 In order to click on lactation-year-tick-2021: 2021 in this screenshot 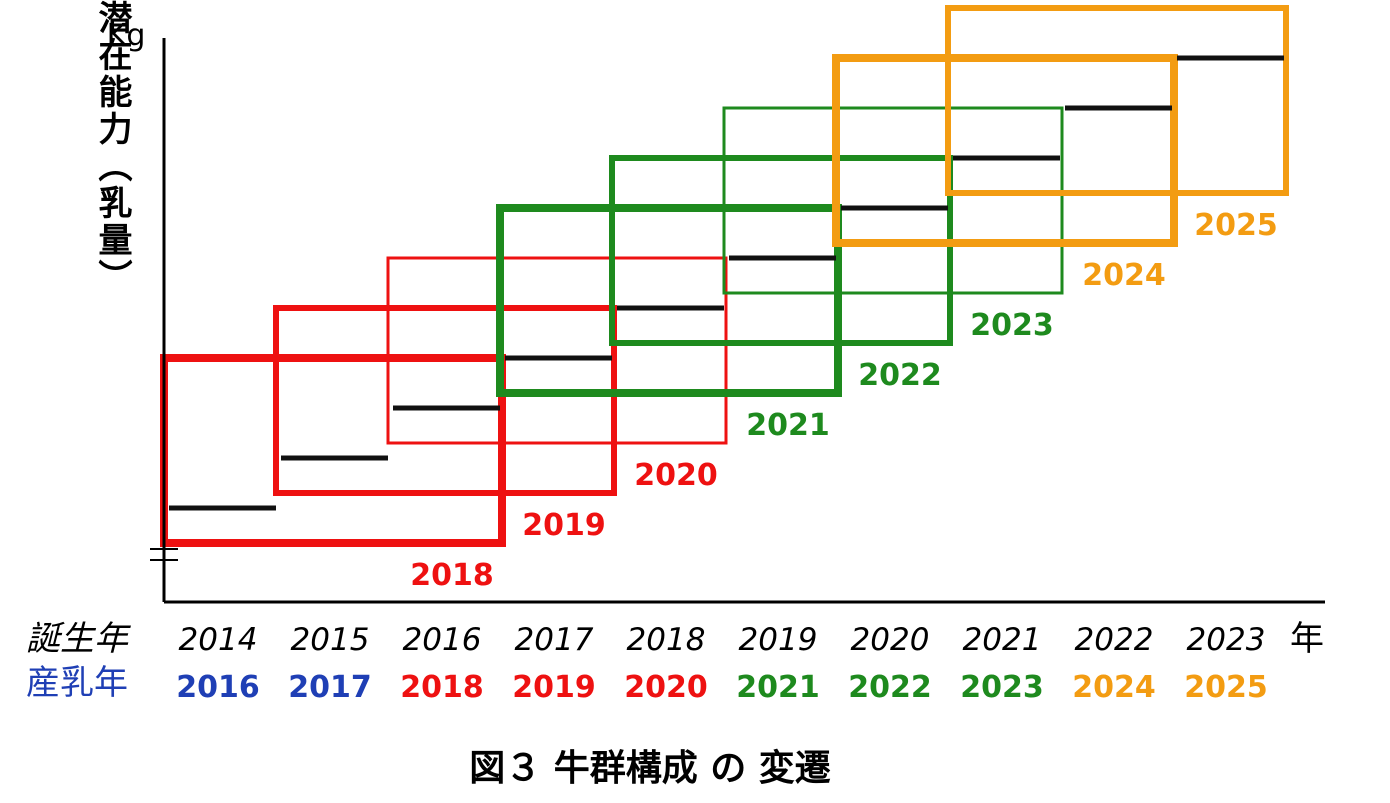, I will do `click(778, 687)`.